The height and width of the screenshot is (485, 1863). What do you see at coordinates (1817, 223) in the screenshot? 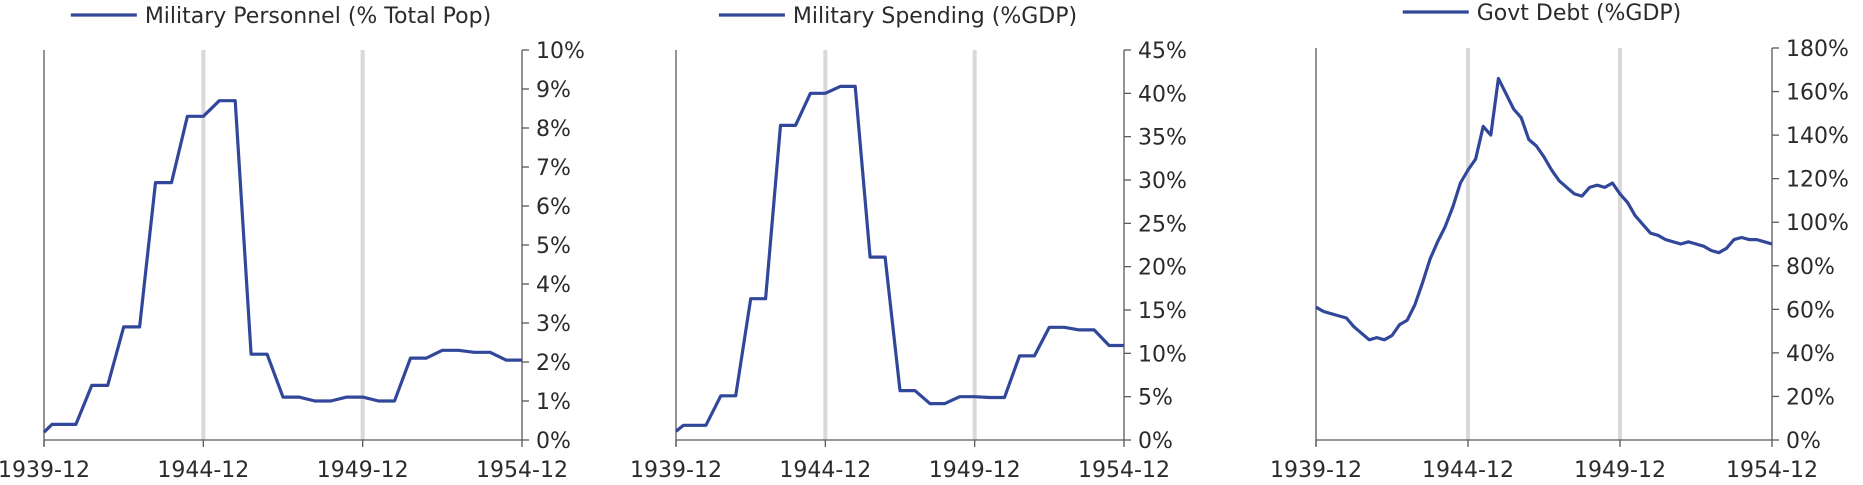
I see `y-tick-label: 100%` at bounding box center [1817, 223].